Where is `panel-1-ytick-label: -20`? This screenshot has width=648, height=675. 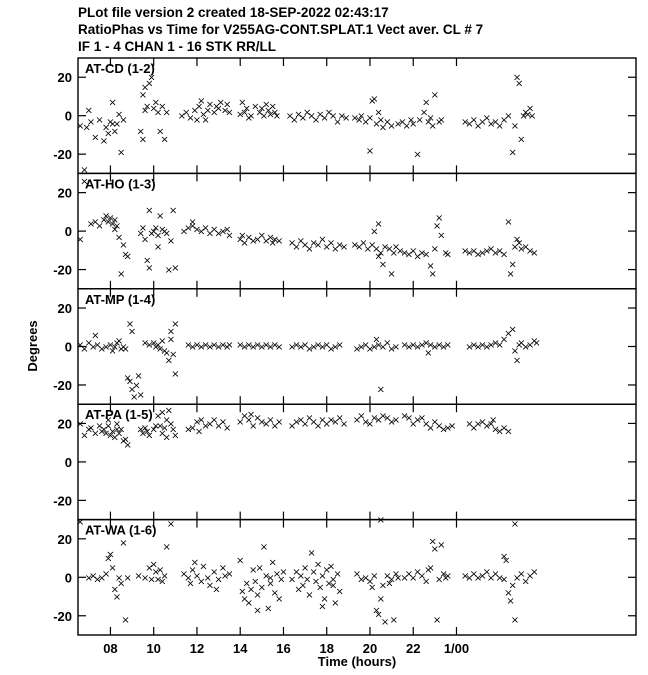
panel-1-ytick-label: -20 is located at coordinates (62, 154).